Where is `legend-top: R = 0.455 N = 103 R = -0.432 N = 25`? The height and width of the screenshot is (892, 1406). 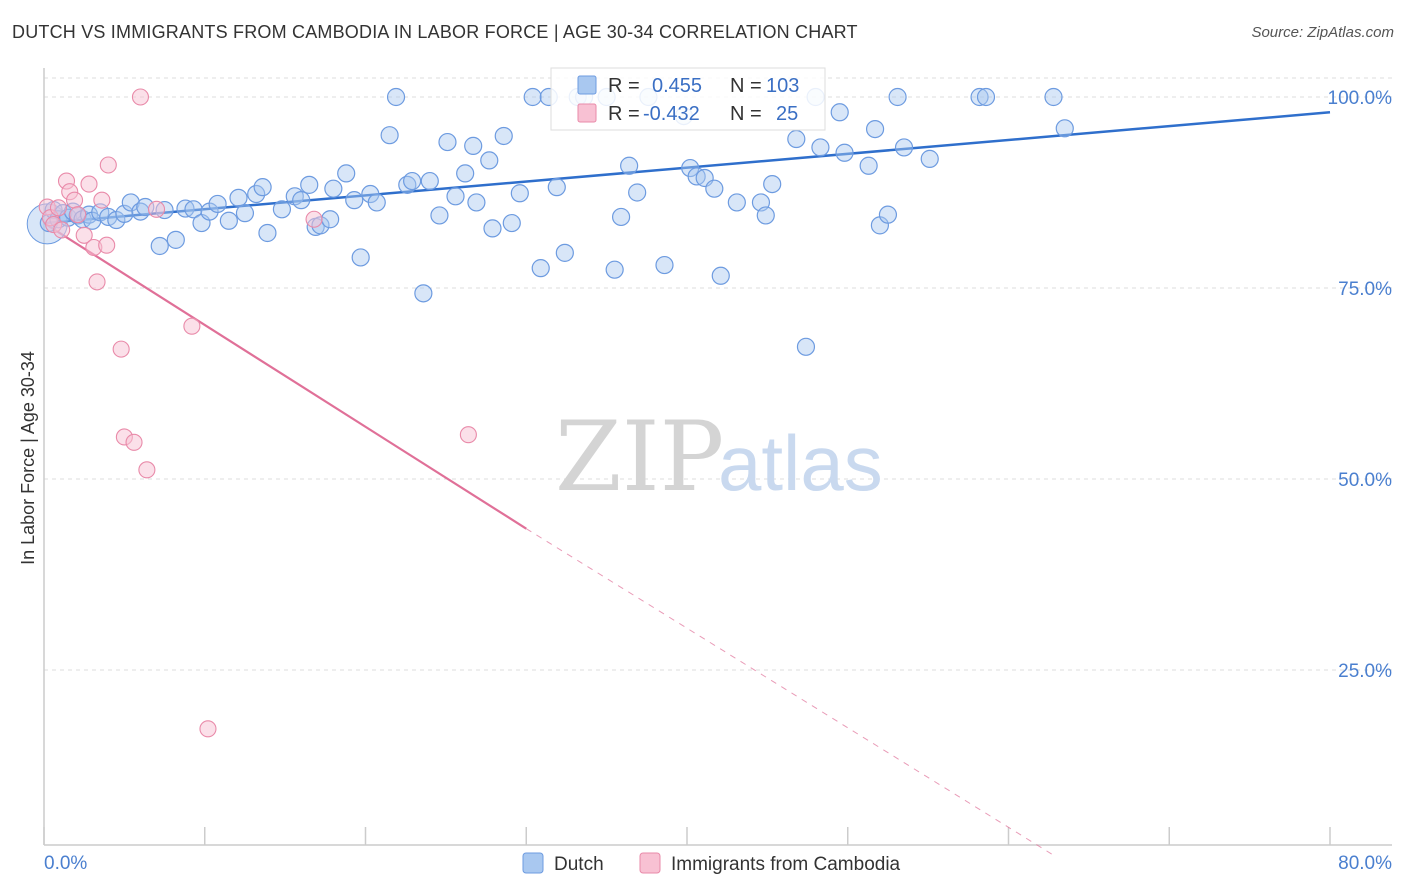 legend-top: R = 0.455 N = 103 R = -0.432 N = 25 is located at coordinates (688, 99).